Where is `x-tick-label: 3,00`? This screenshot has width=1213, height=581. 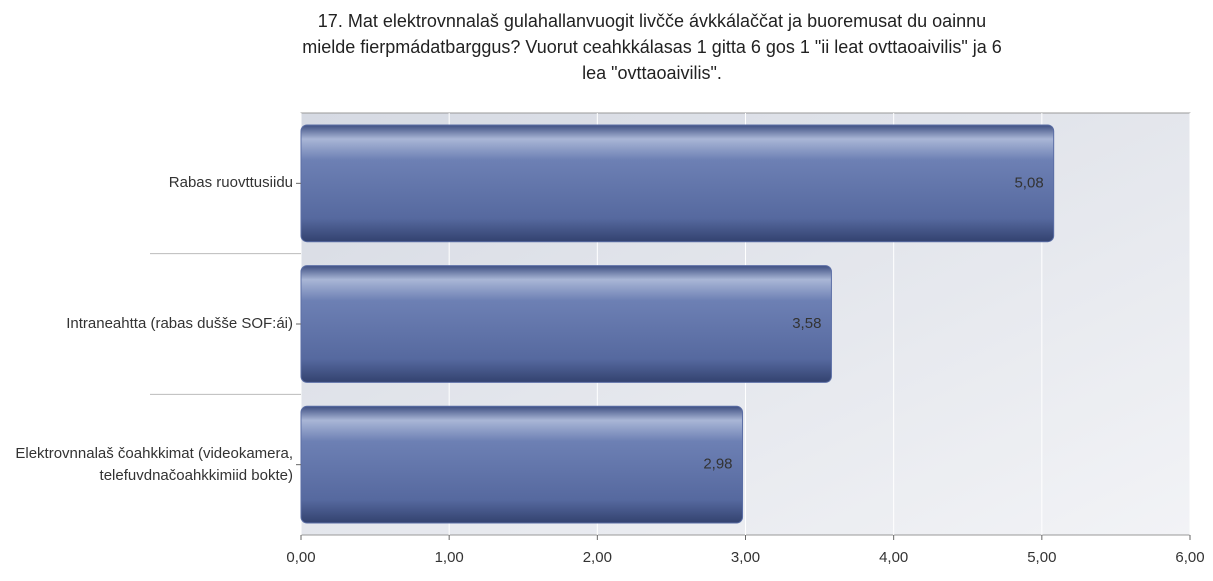 x-tick-label: 3,00 is located at coordinates (745, 557).